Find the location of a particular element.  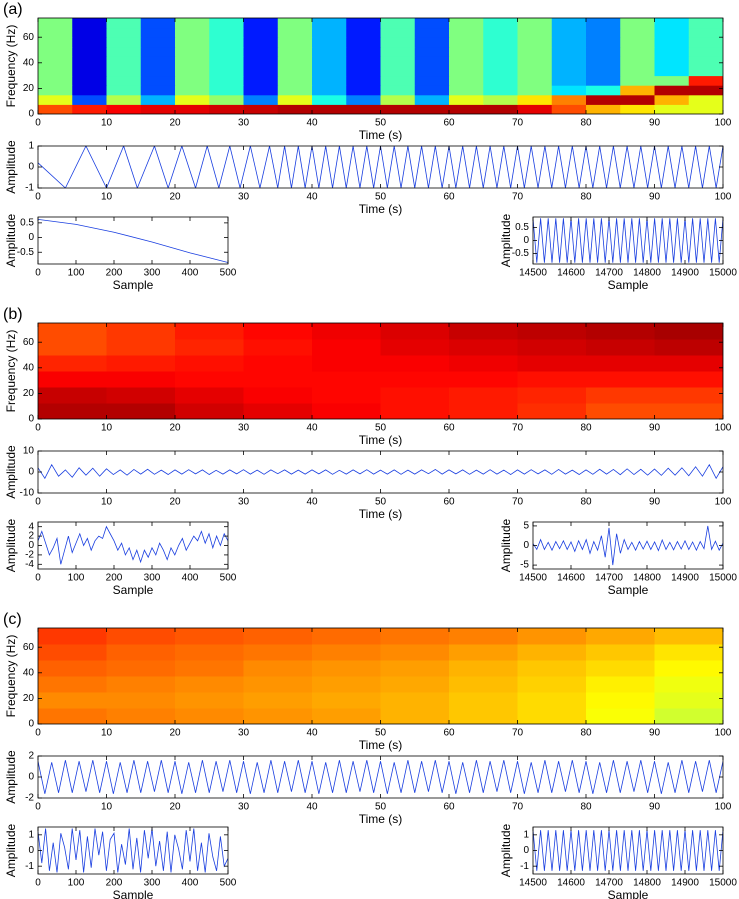

x-axis-label: Sample is located at coordinates (628, 893).